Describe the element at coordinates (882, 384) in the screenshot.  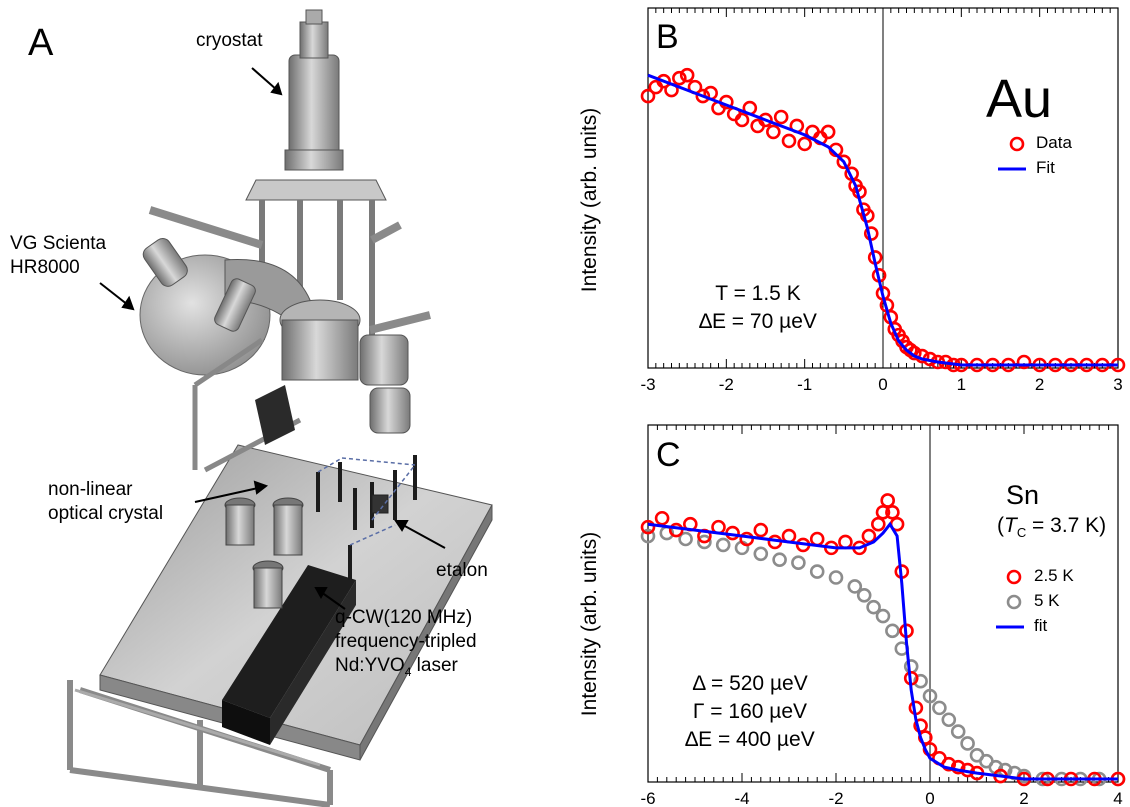
I see `au-x-tick-label: 0` at that location.